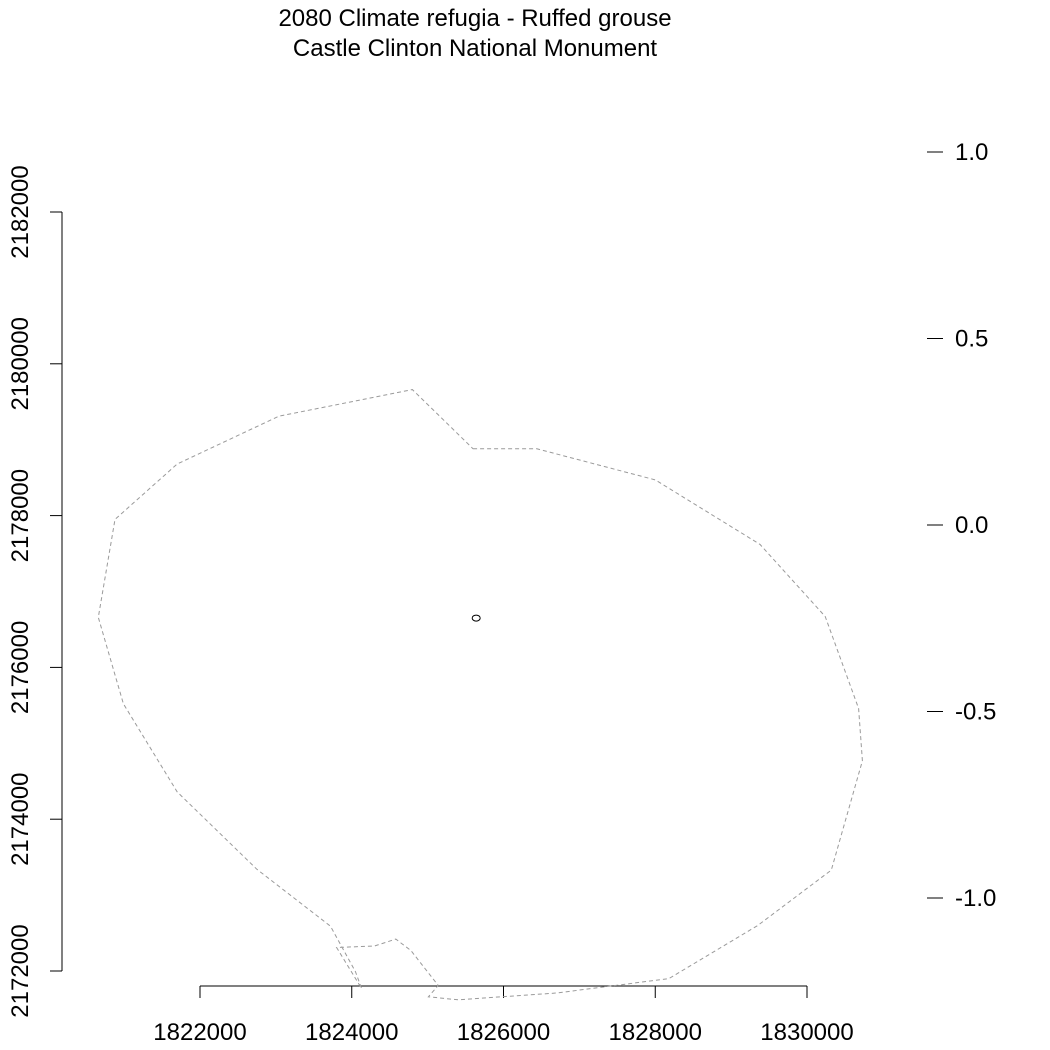  I want to click on y-tick-label: 2174000, so click(20, 818).